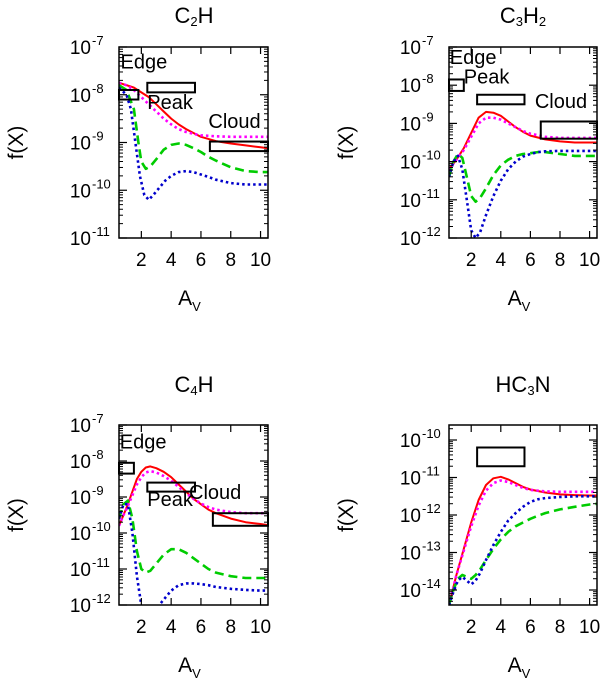 Image resolution: width=600 pixels, height=686 pixels. I want to click on annotation-box-cloud, so click(569, 130).